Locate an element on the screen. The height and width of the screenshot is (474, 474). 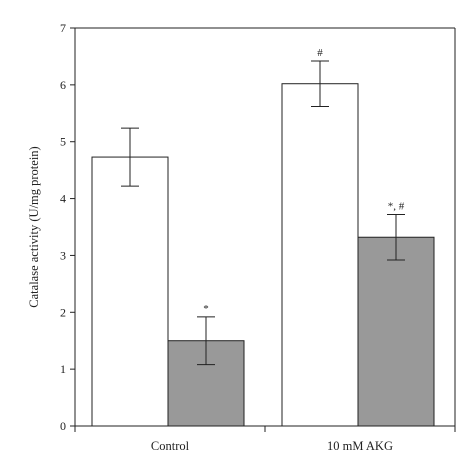
y-tick-label: 5 is located at coordinates (63, 142).